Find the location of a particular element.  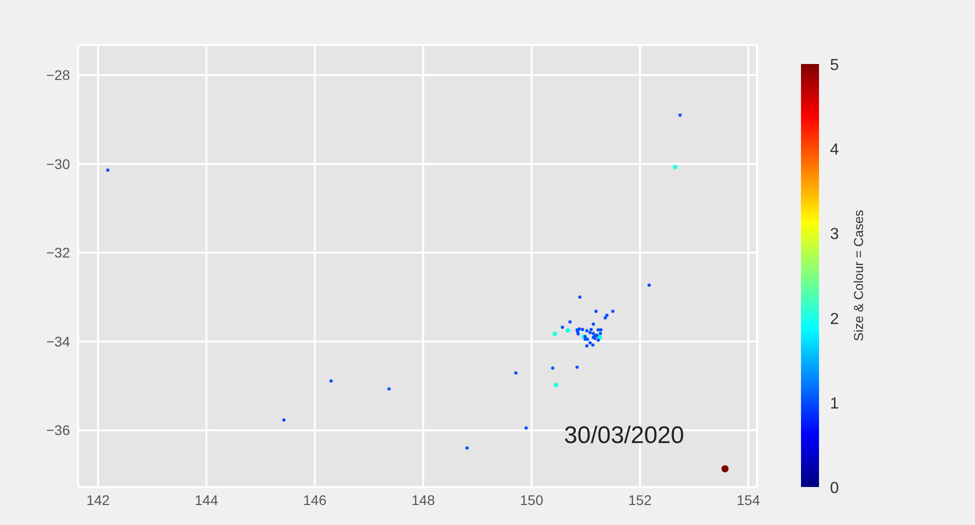

color-bar-label: 4 is located at coordinates (834, 150).